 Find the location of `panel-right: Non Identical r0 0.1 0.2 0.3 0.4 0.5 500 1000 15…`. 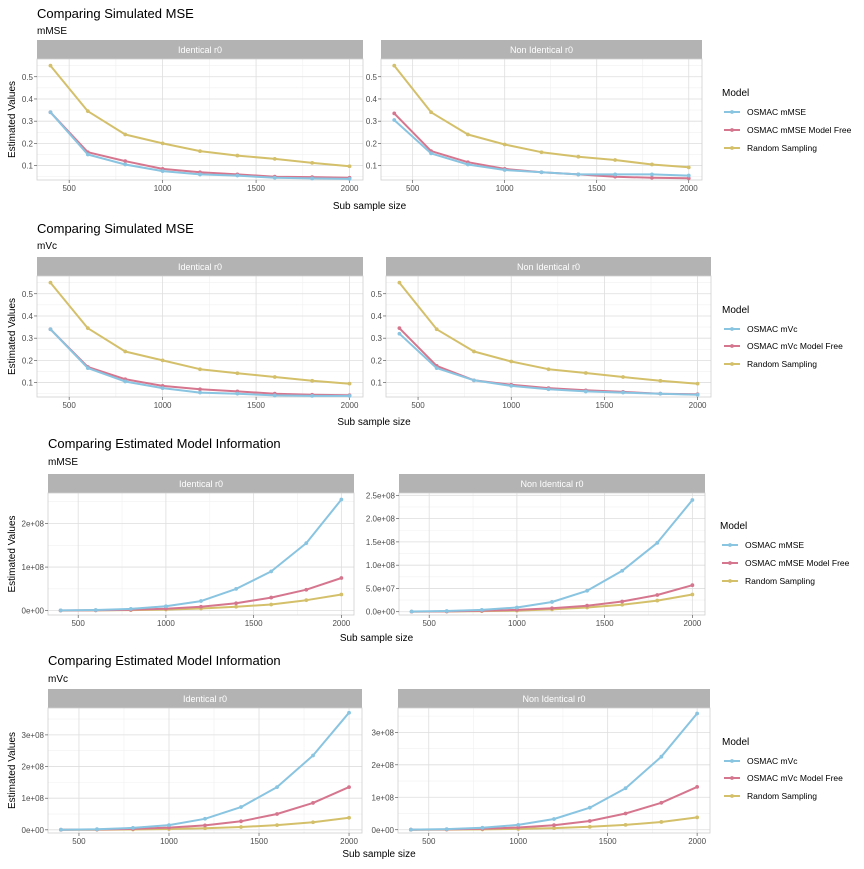

panel-right: Non Identical r0 0.1 0.2 0.3 0.4 0.5 500 1000 15… is located at coordinates (541, 333).